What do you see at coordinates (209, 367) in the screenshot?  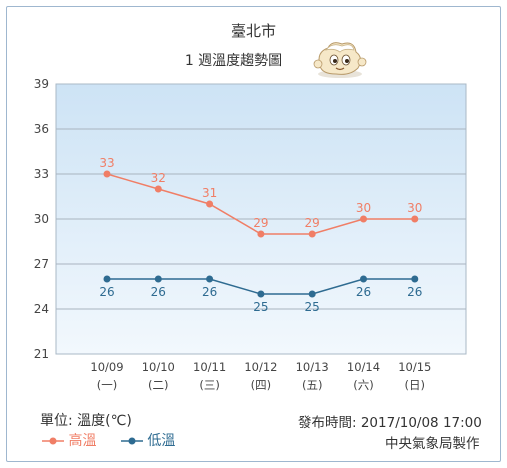 I see `x-tick-label: 10/11` at bounding box center [209, 367].